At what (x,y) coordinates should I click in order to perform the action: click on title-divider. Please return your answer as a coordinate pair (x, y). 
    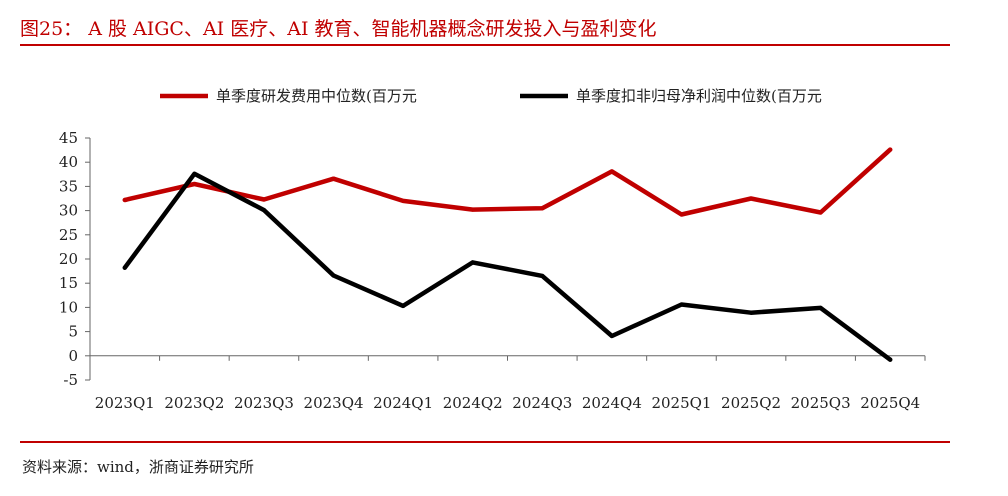
    Looking at the image, I should click on (485, 45).